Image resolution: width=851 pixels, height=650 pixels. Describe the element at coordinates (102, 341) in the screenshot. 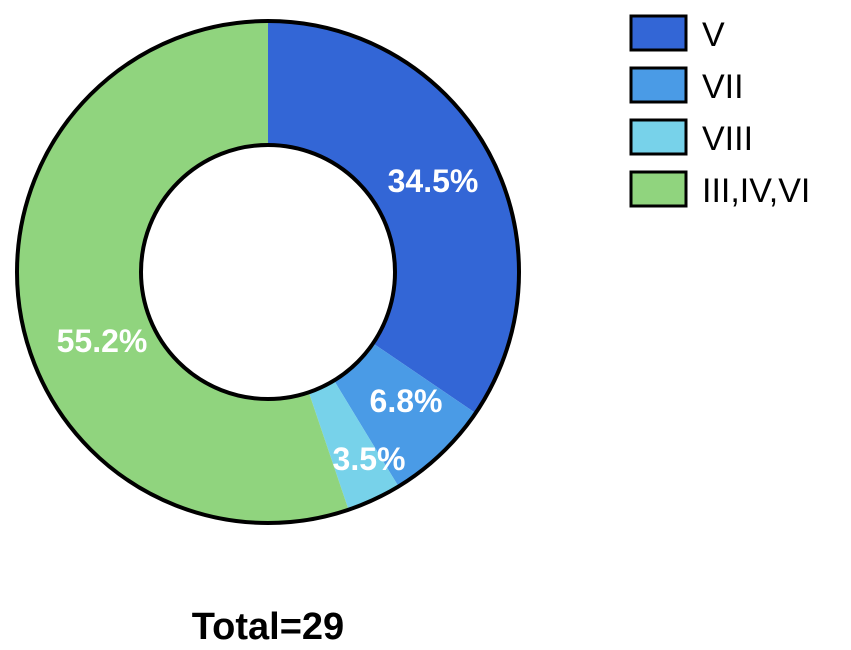

I see `slice-value-label: 55.2%` at that location.